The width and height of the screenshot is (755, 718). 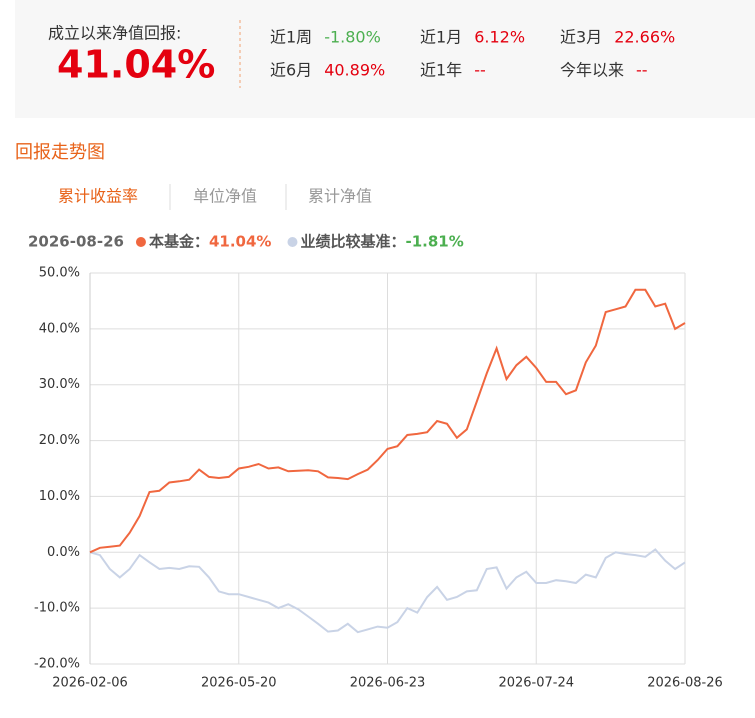 What do you see at coordinates (354, 70) in the screenshot?
I see `stat-value: 40.89%` at bounding box center [354, 70].